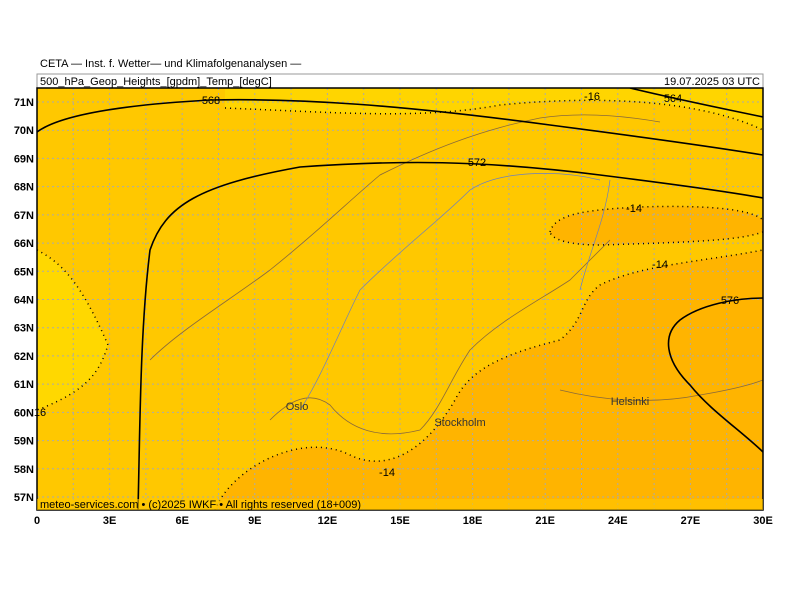 The width and height of the screenshot is (800, 605). What do you see at coordinates (40, 413) in the screenshot?
I see `contour-label: 16` at bounding box center [40, 413].